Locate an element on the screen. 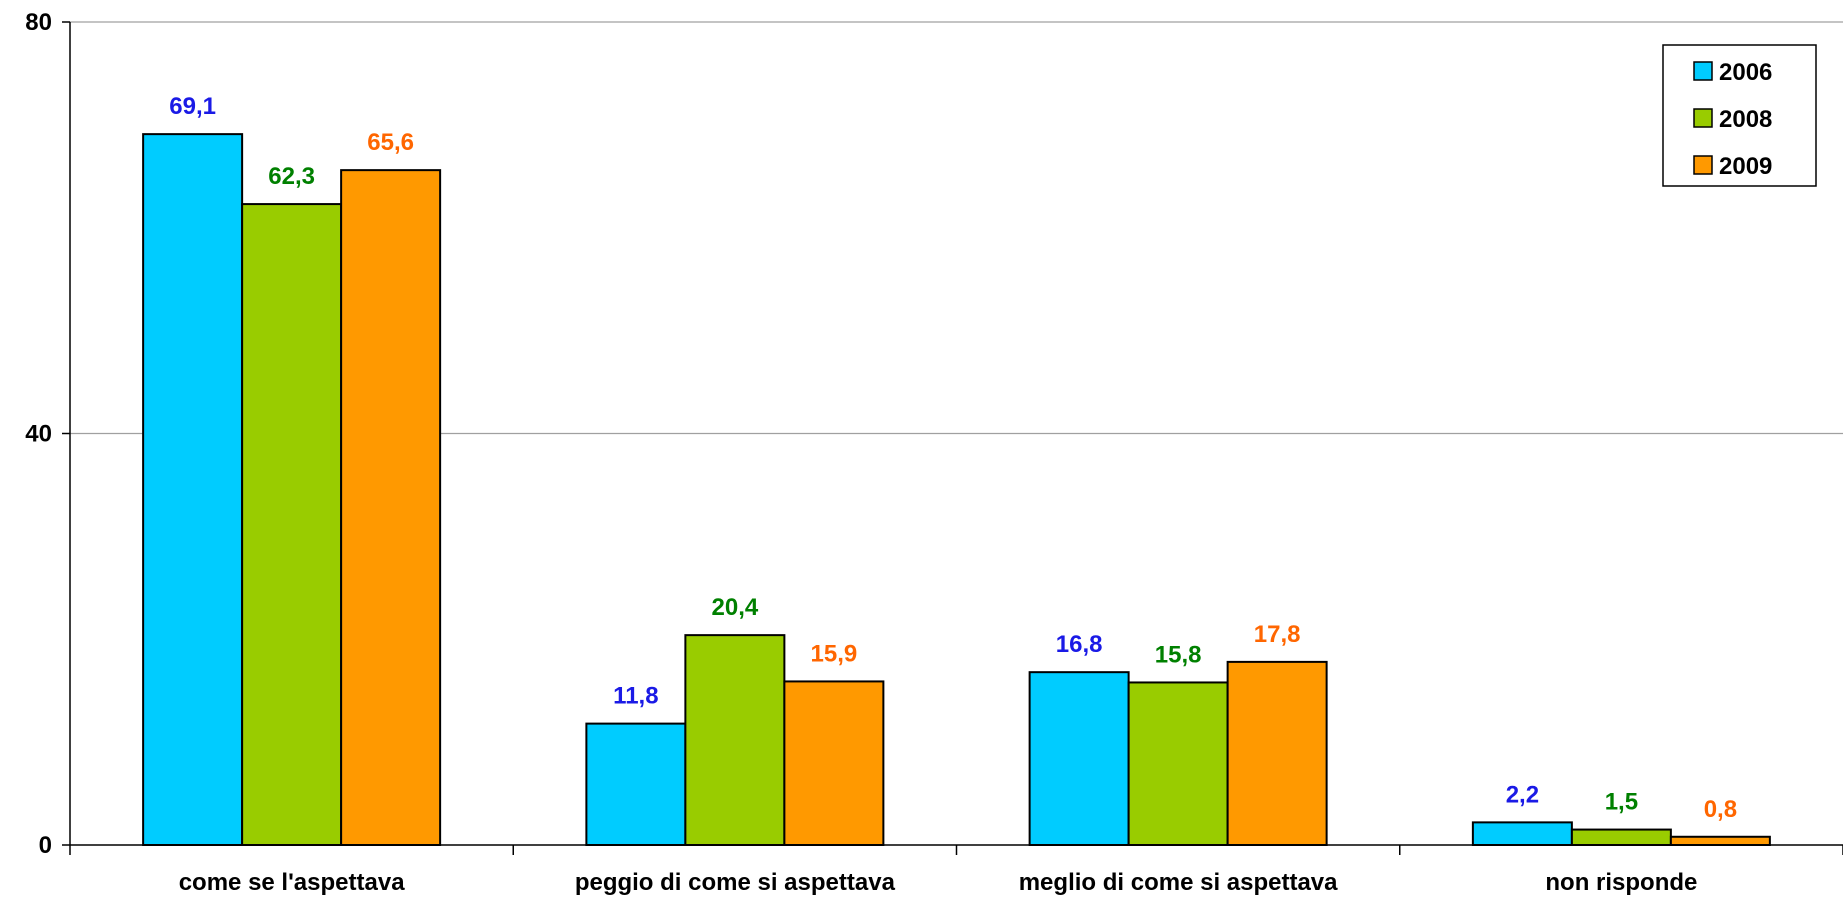  data-label-2006-4: 2,2 is located at coordinates (1522, 794).